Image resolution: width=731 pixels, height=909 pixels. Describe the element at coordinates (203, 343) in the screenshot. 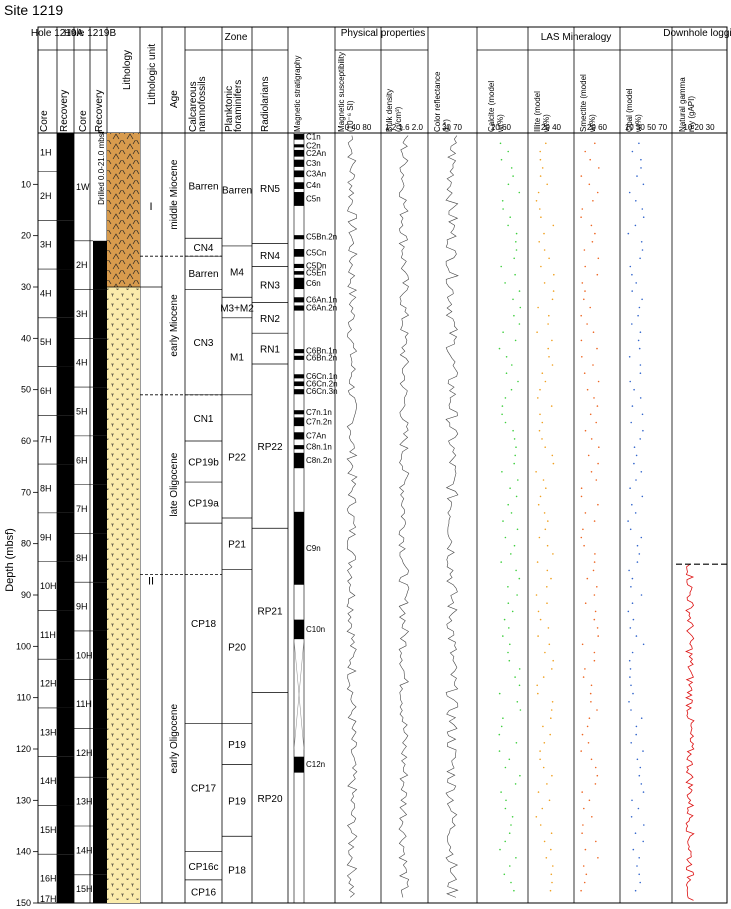

I see `zone-label: CN3` at that location.